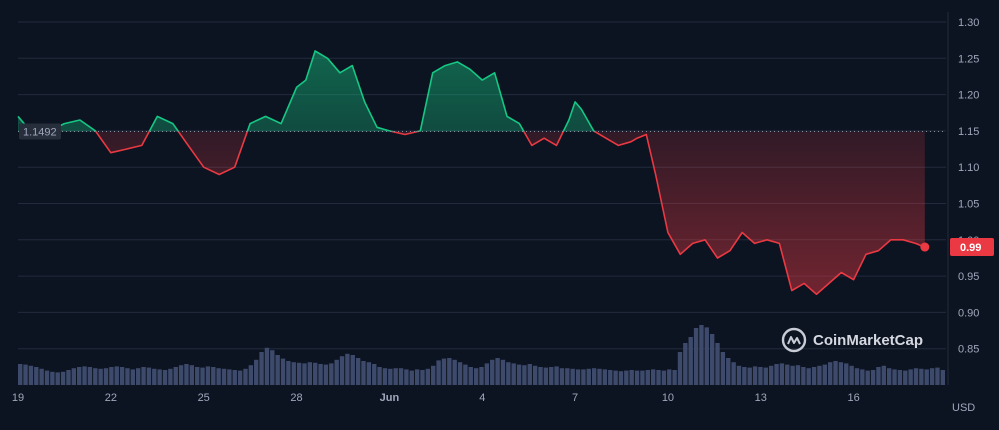 The width and height of the screenshot is (999, 430). What do you see at coordinates (482, 398) in the screenshot?
I see `x-tick-label: 4` at bounding box center [482, 398].